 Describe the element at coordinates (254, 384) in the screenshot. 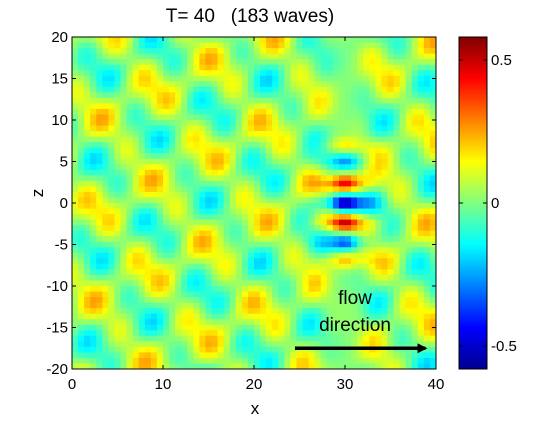

I see `x-tick-label: 20` at that location.